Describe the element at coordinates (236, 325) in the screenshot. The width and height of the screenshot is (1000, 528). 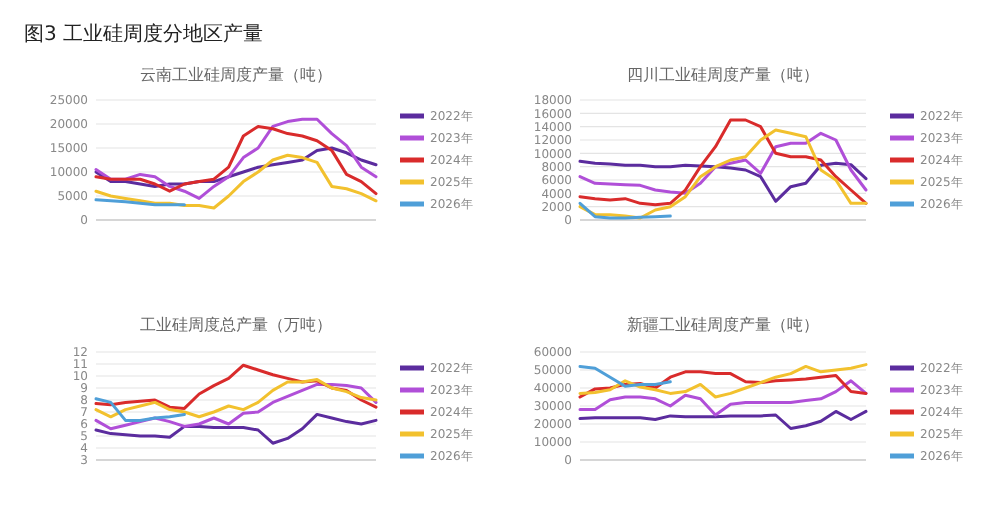
I see `chart-title: 工业硅周度总产量（万吨）` at that location.